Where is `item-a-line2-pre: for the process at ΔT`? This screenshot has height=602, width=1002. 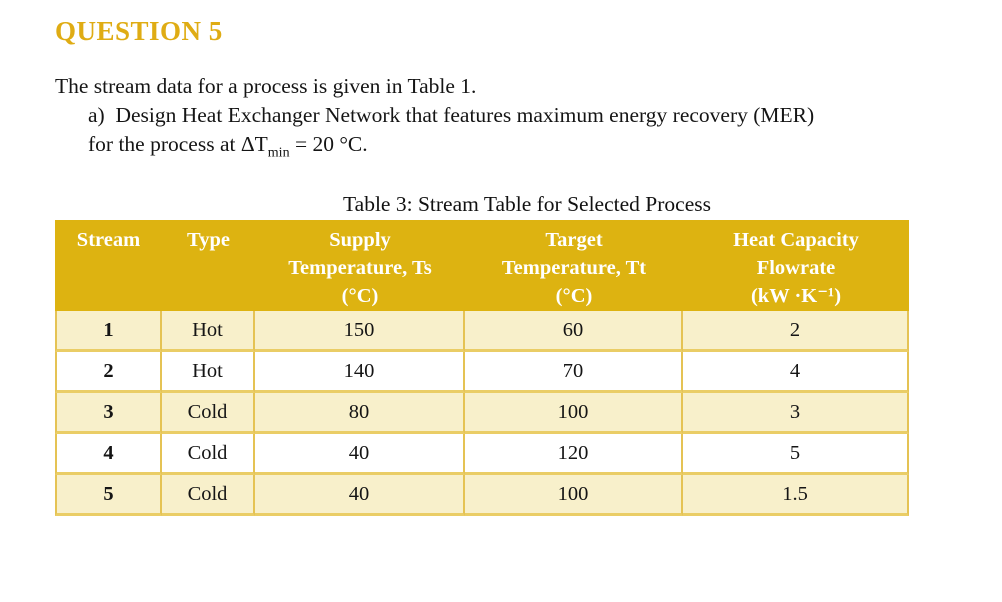 item-a-line2-pre: for the process at ΔT is located at coordinates (178, 144).